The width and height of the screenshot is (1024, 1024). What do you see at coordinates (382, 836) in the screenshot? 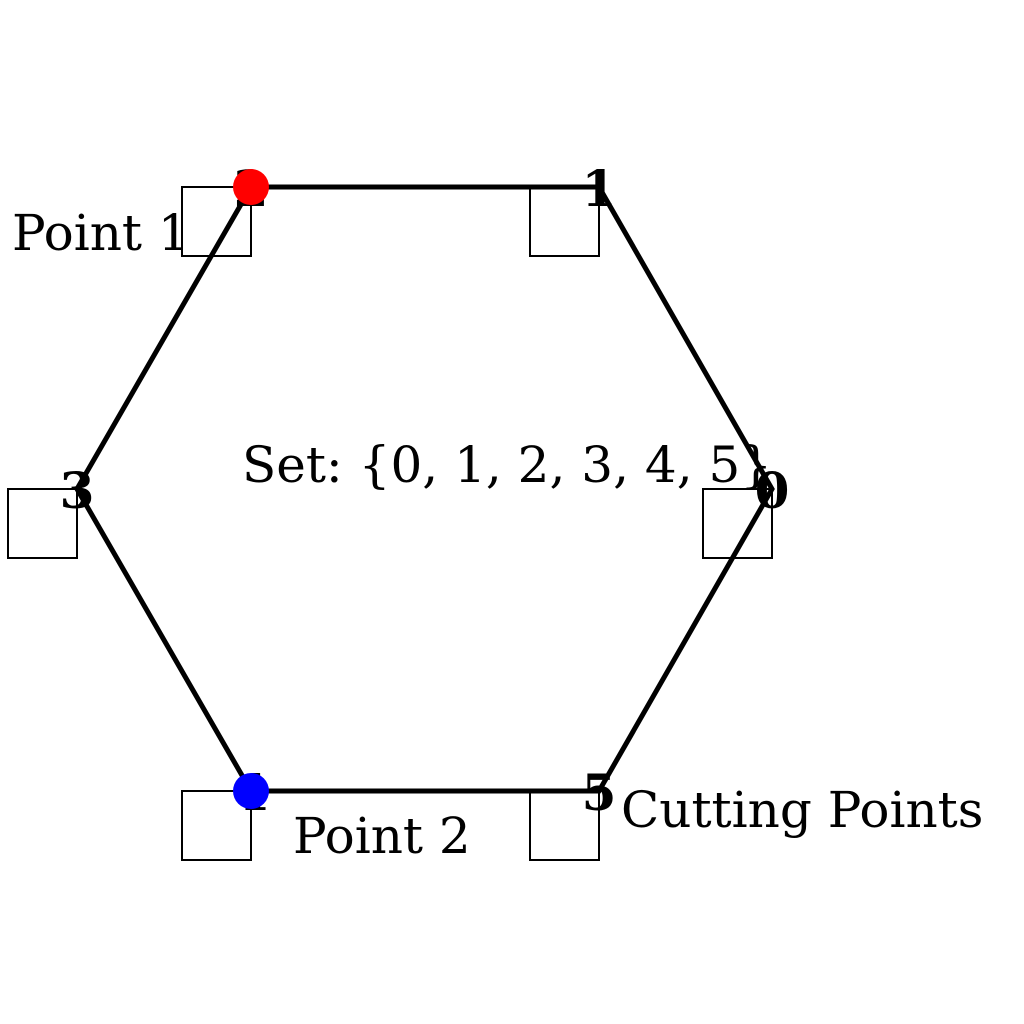
I see `point-2-label: Point 2` at bounding box center [382, 836].